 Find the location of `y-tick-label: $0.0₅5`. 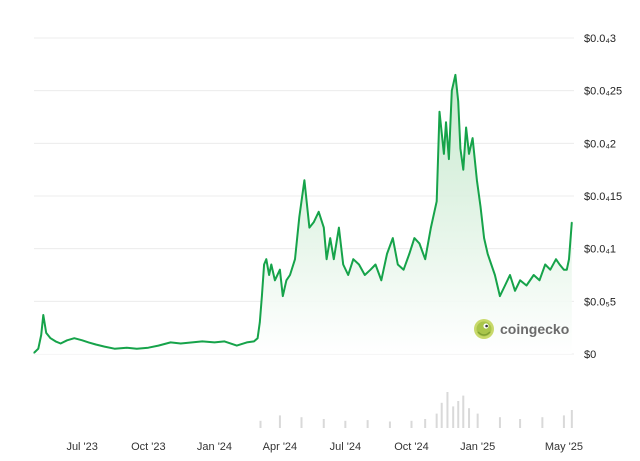

y-tick-label: $0.0₅5 is located at coordinates (600, 302).